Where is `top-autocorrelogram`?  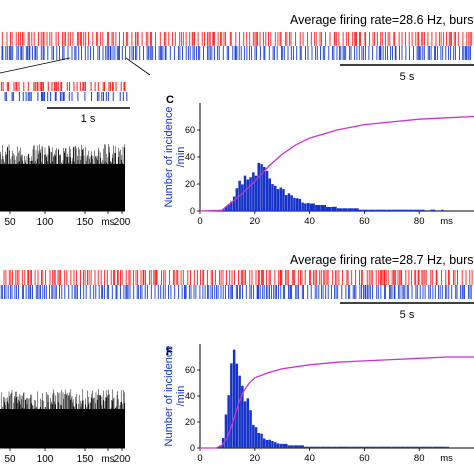 top-autocorrelogram is located at coordinates (63, 178).